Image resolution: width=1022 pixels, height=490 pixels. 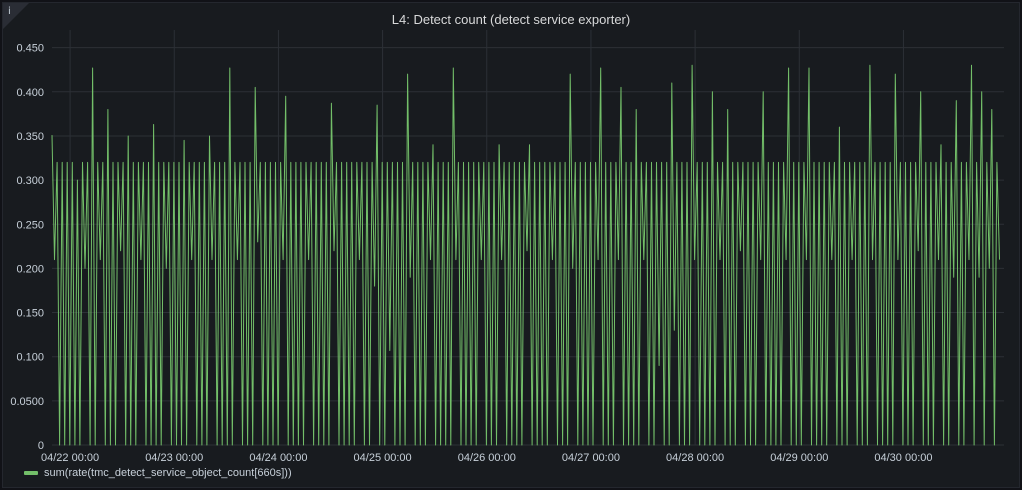 What do you see at coordinates (30, 358) in the screenshot?
I see `y-tick-label: 0.100` at bounding box center [30, 358].